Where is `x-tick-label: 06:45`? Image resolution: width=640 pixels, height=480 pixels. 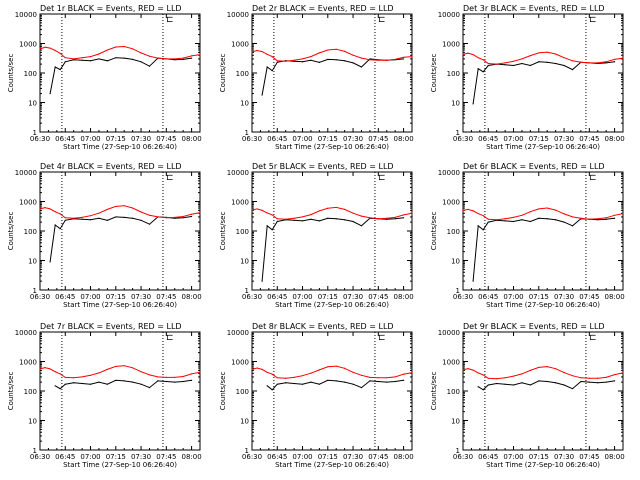 x-tick-label: 06:45 is located at coordinates (277, 297).